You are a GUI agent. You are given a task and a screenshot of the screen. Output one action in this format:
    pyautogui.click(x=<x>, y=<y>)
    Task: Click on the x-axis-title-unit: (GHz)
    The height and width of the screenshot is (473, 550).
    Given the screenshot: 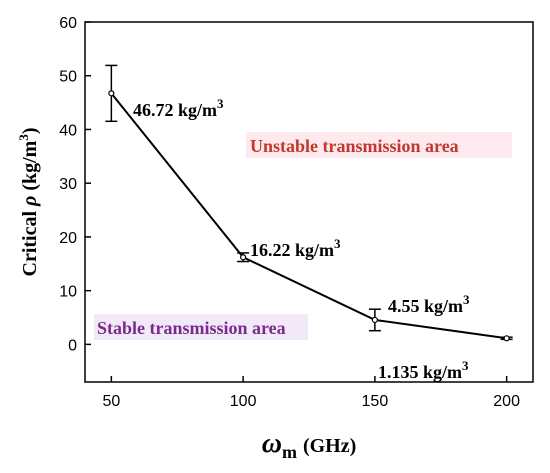 What is the action you would take?
    pyautogui.click(x=329, y=446)
    